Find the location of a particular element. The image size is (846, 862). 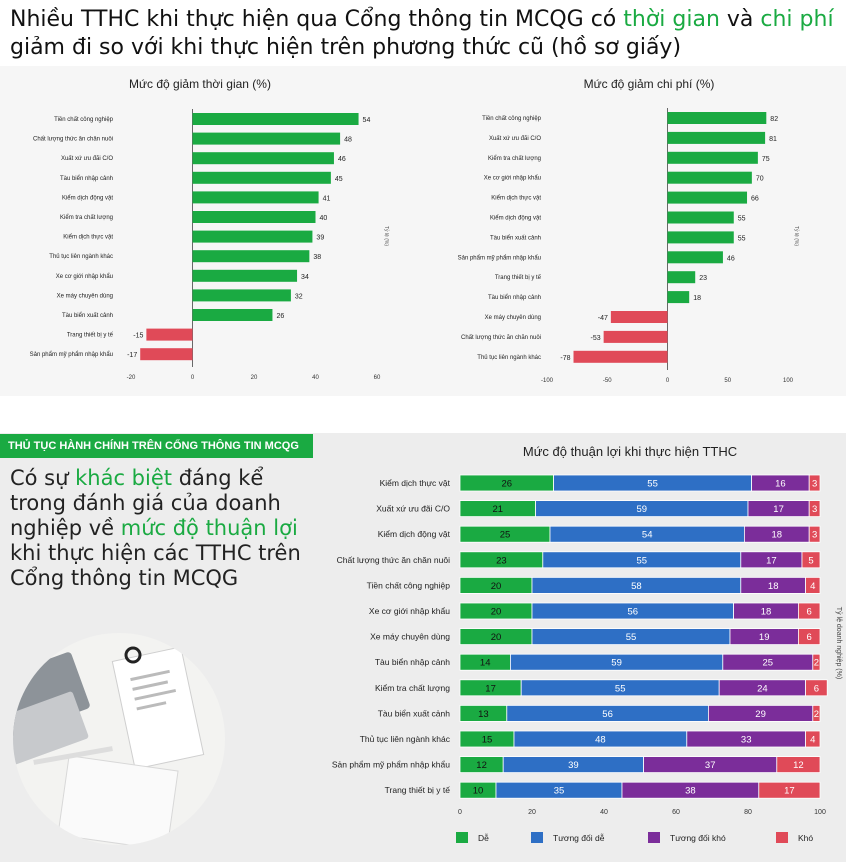

desk-illustration is located at coordinates (109, 745).